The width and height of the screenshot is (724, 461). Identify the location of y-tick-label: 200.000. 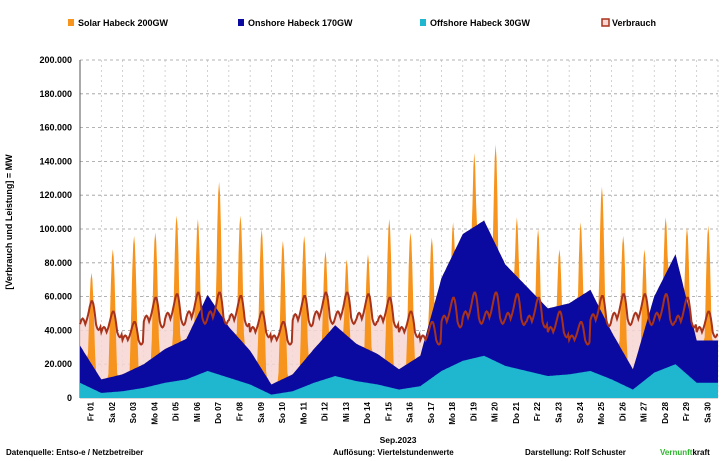
(55, 60).